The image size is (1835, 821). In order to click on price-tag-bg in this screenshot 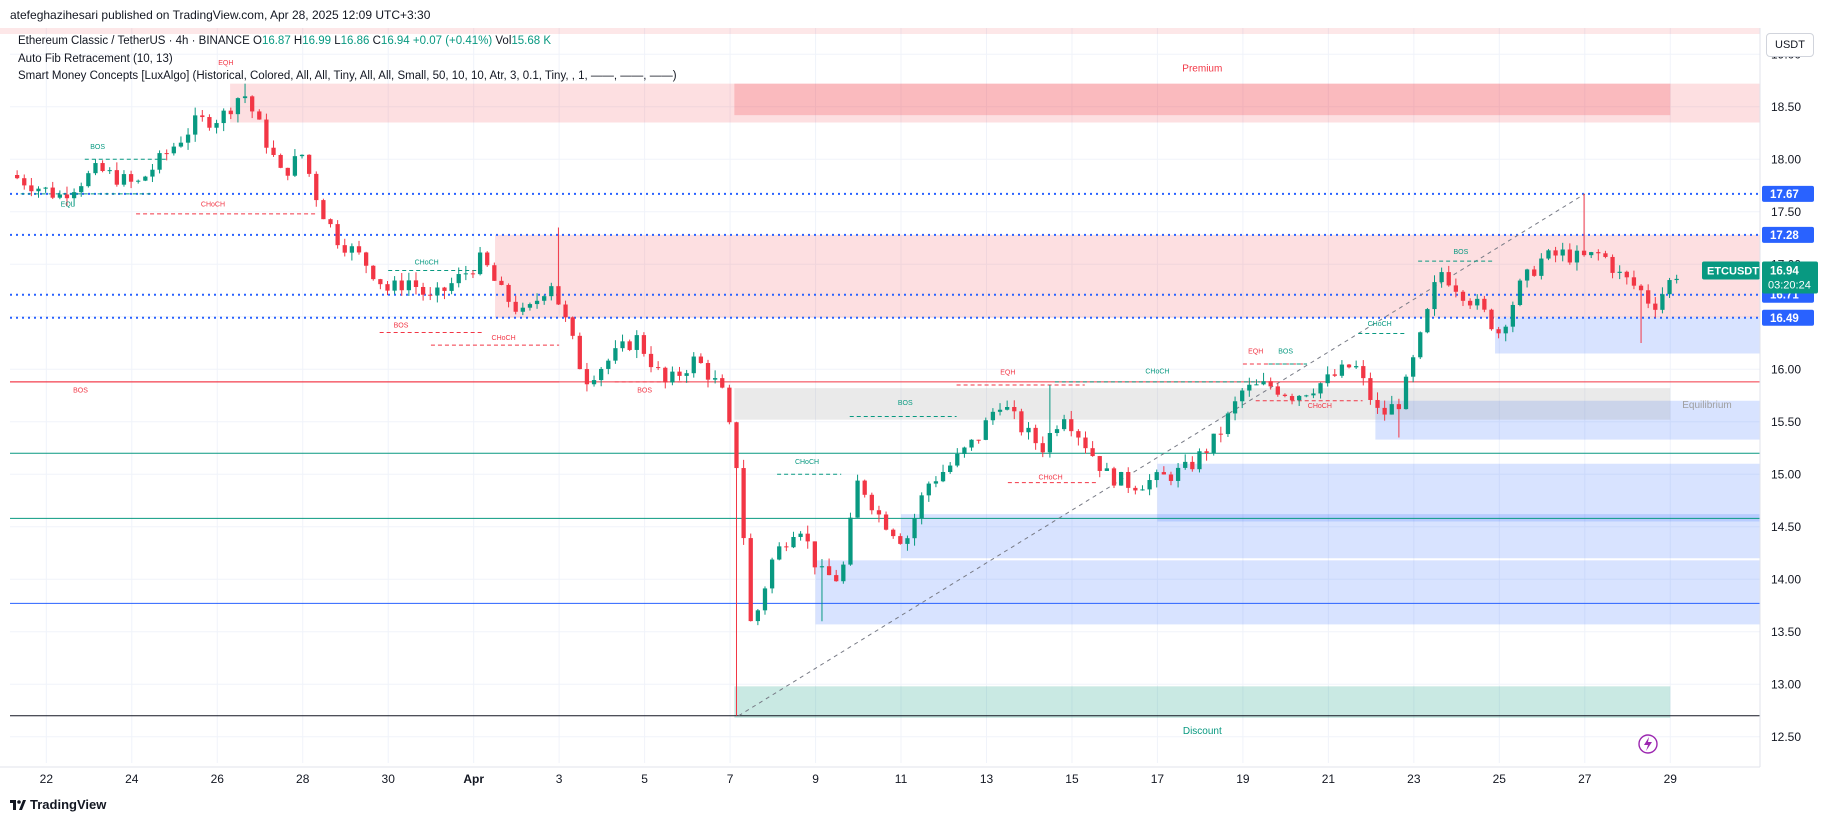, I will do `click(1788, 234)`.